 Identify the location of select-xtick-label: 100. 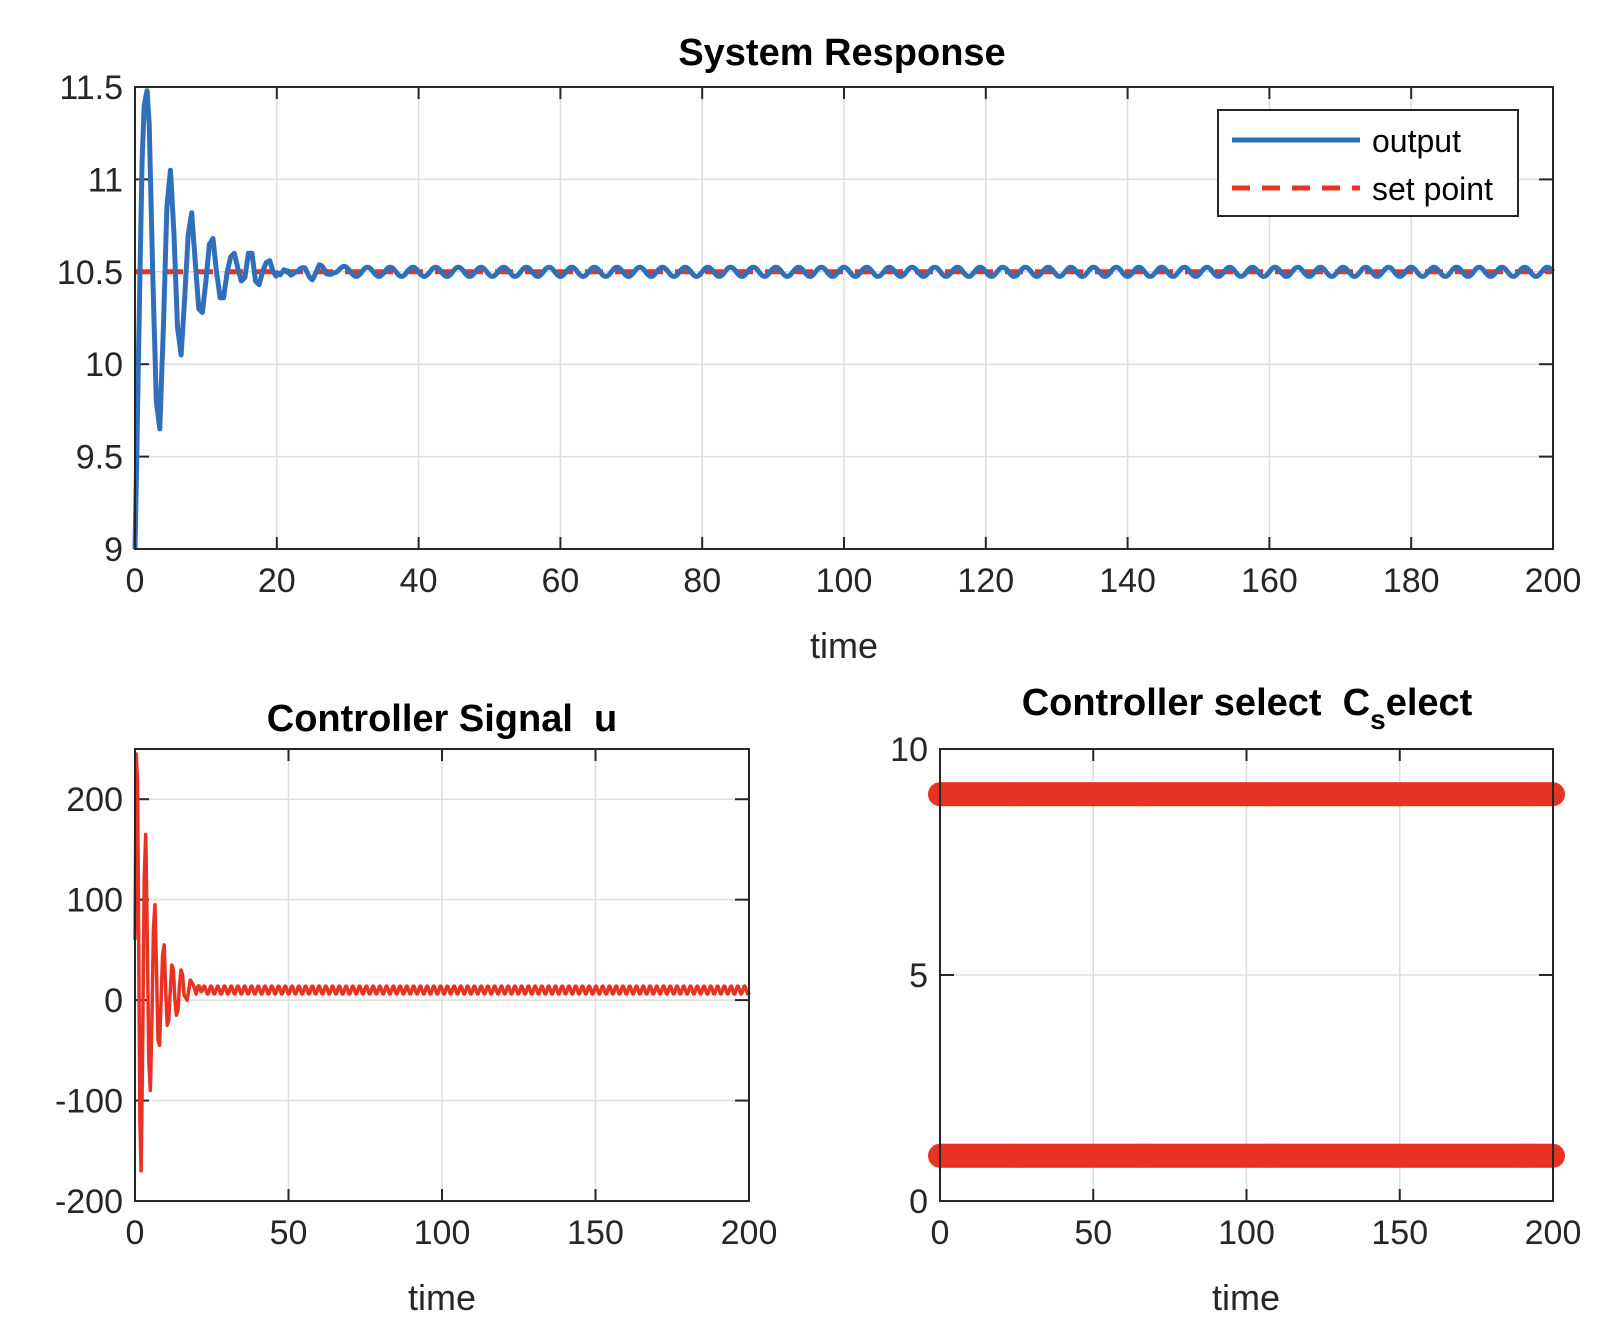
(1246, 1233).